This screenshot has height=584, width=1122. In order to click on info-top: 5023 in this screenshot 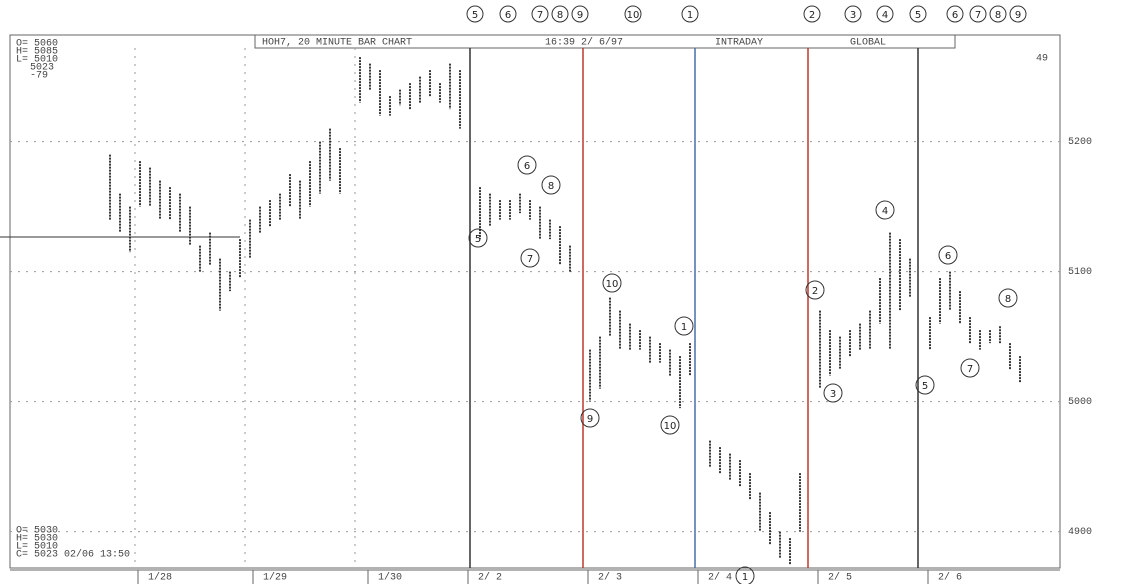, I will do `click(42, 68)`.